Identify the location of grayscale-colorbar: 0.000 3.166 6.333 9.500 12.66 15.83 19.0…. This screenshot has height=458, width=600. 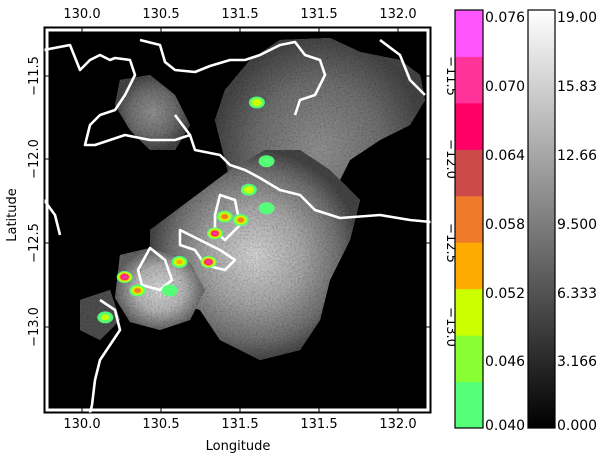
(562, 221).